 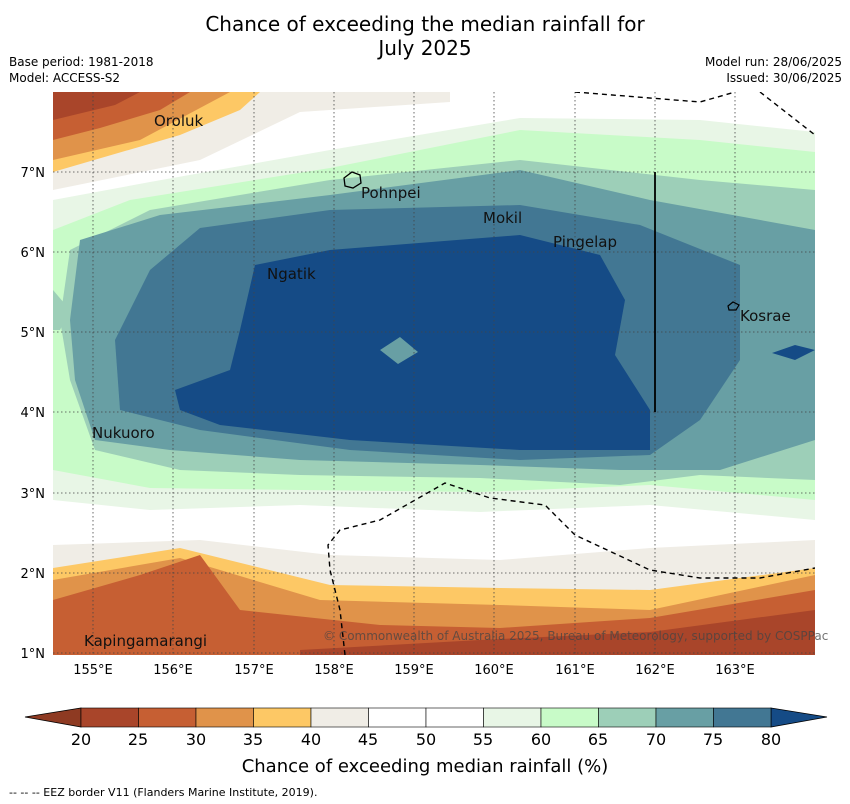 What do you see at coordinates (713, 739) in the screenshot?
I see `colorbar-tick: 75` at bounding box center [713, 739].